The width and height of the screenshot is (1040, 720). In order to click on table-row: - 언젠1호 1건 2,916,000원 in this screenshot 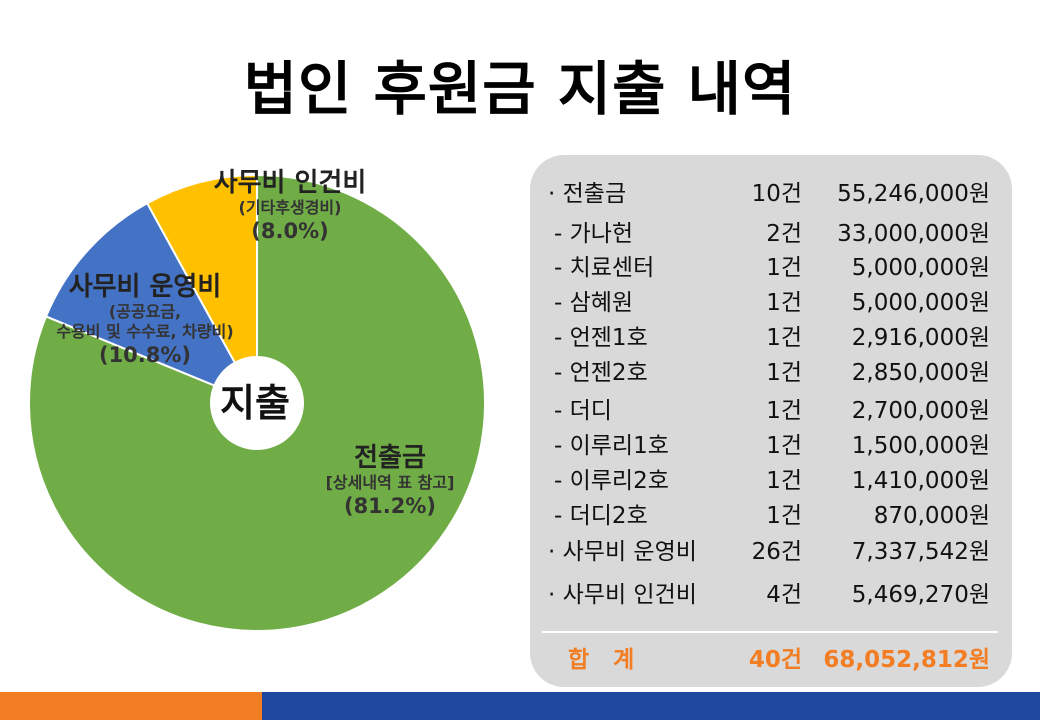, I will do `click(771, 338)`.